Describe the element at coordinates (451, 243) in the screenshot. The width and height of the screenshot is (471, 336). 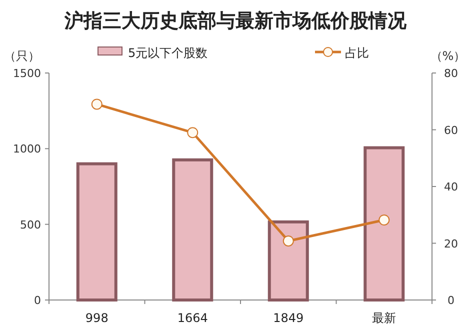
I see `y2-tick-label: 20` at that location.